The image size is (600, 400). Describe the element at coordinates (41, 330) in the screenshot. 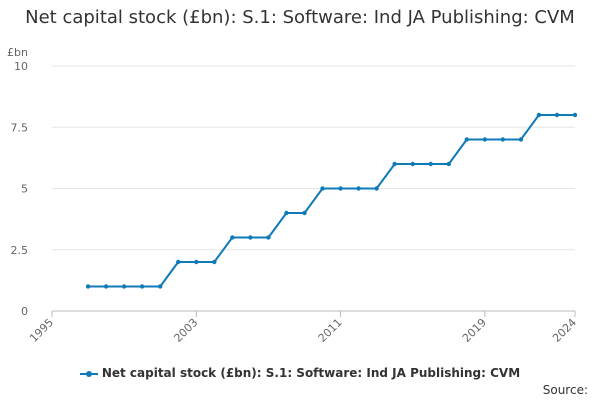

I see `x-tick-label: 1995` at that location.